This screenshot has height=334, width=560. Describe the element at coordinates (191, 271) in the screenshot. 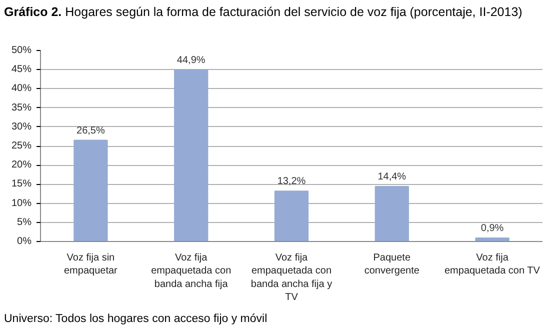

I see `x-tick-label: Voz fija empaquetada con banda ancha fija` at that location.